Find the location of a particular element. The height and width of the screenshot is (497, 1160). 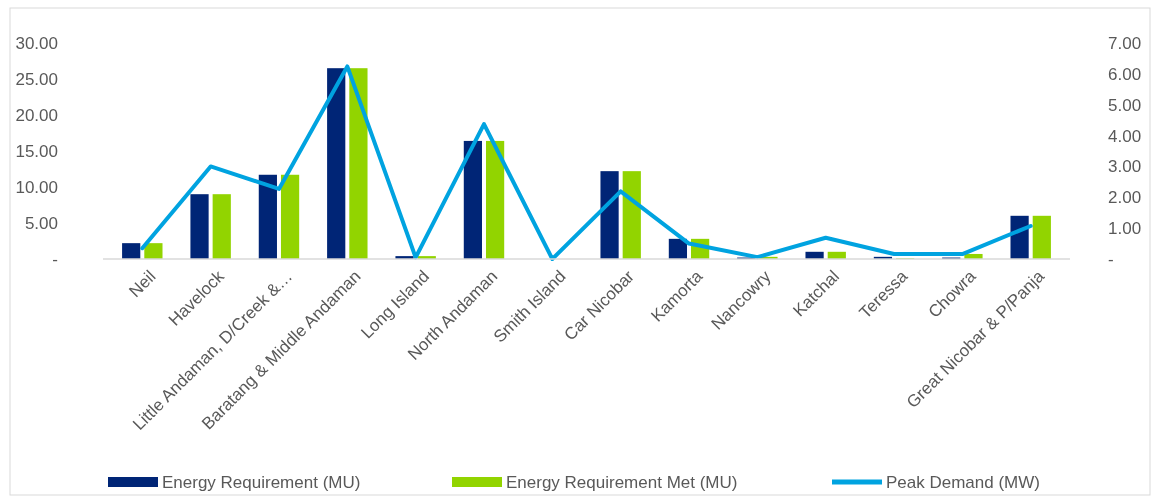

y-tick-label: 30.00 is located at coordinates (36, 43).